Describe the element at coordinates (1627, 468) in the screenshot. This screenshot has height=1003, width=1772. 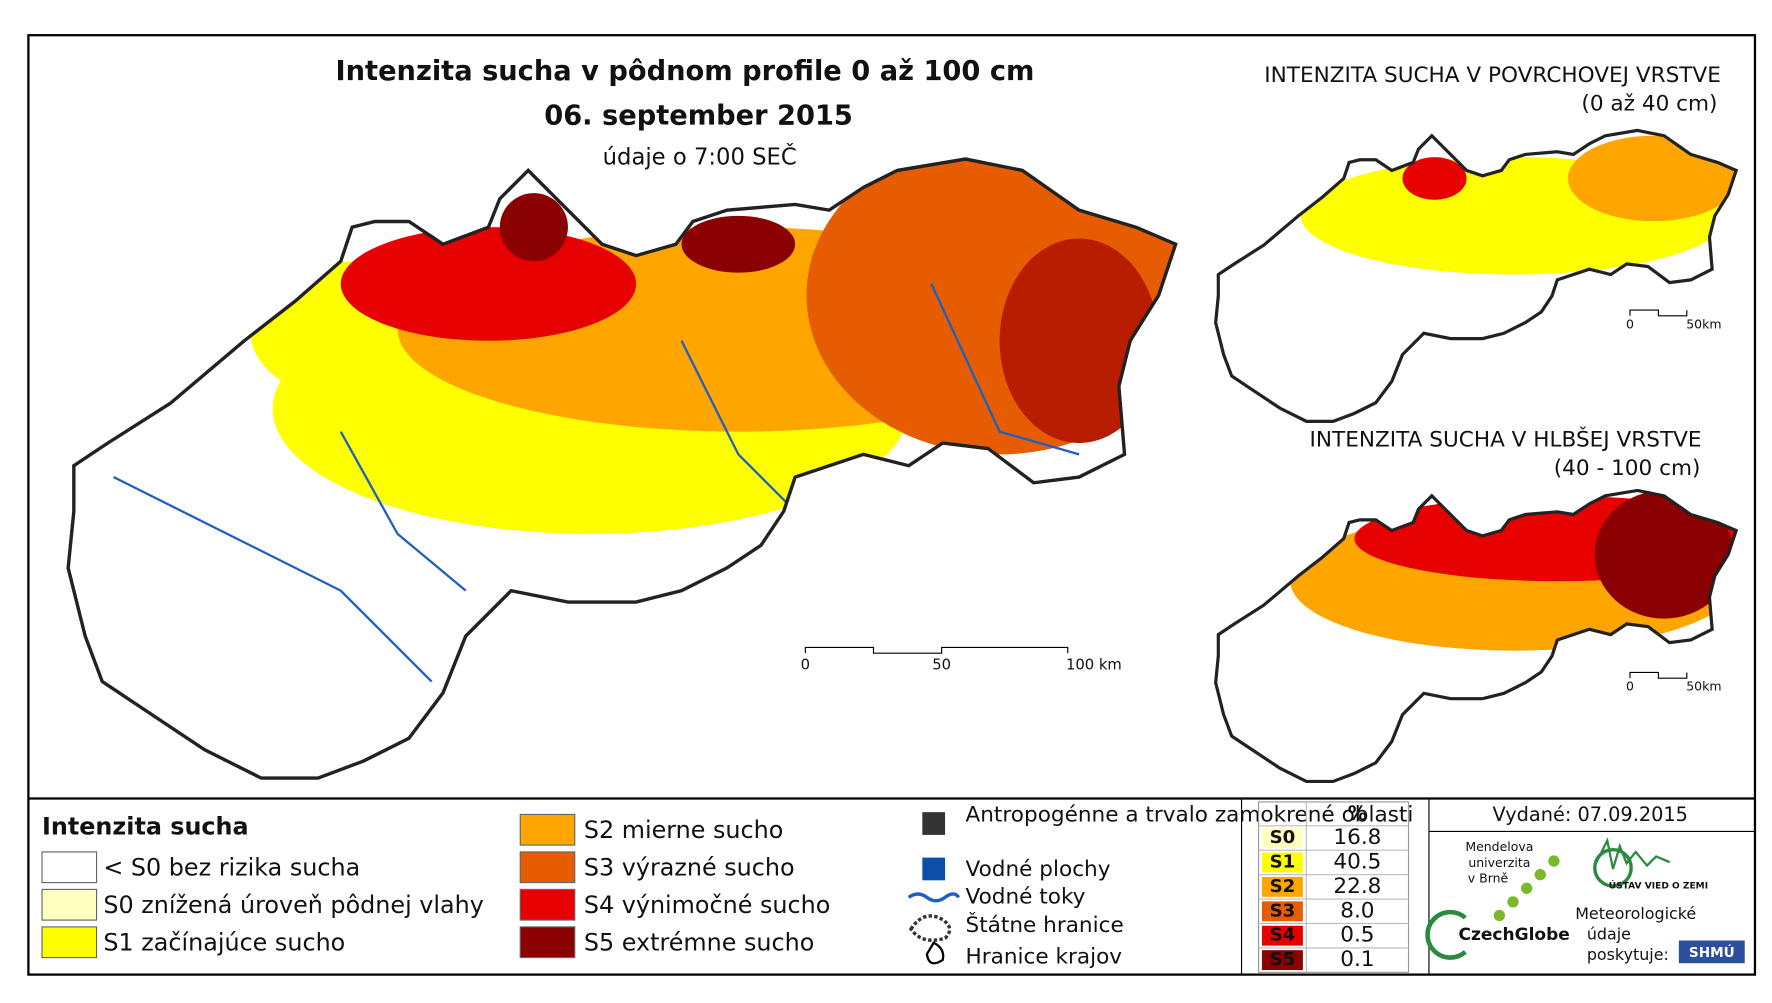
I see `inset-subtitle: (40 - 100 cm)` at that location.